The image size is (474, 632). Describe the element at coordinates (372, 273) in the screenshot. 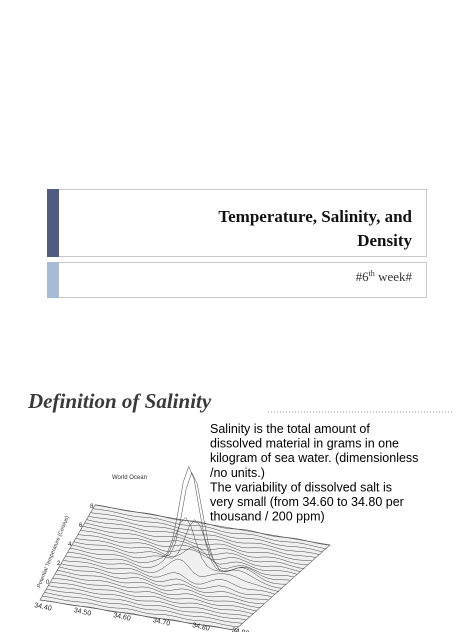

I see `subtitle-sup: th` at that location.